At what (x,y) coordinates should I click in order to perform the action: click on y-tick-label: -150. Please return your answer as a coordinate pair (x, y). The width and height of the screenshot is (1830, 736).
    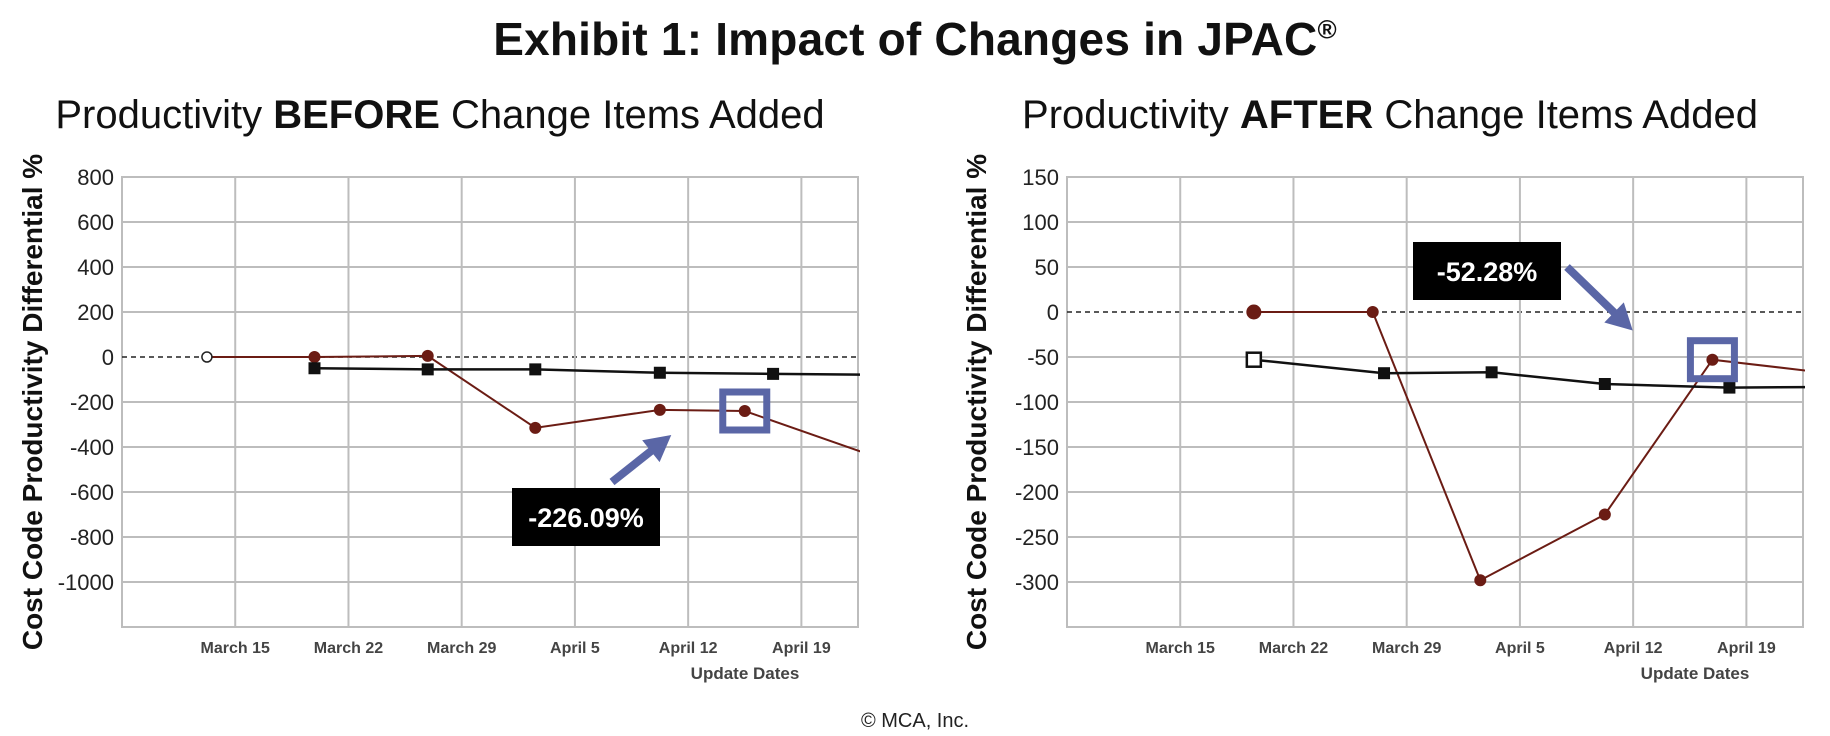
    Looking at the image, I should click on (1037, 447).